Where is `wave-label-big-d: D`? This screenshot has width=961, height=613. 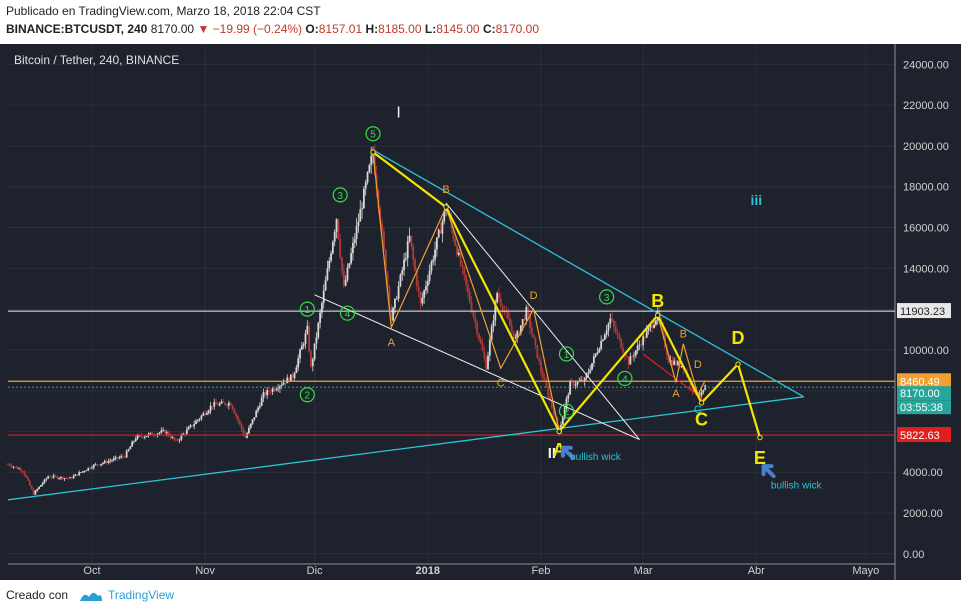 wave-label-big-d: D is located at coordinates (738, 338).